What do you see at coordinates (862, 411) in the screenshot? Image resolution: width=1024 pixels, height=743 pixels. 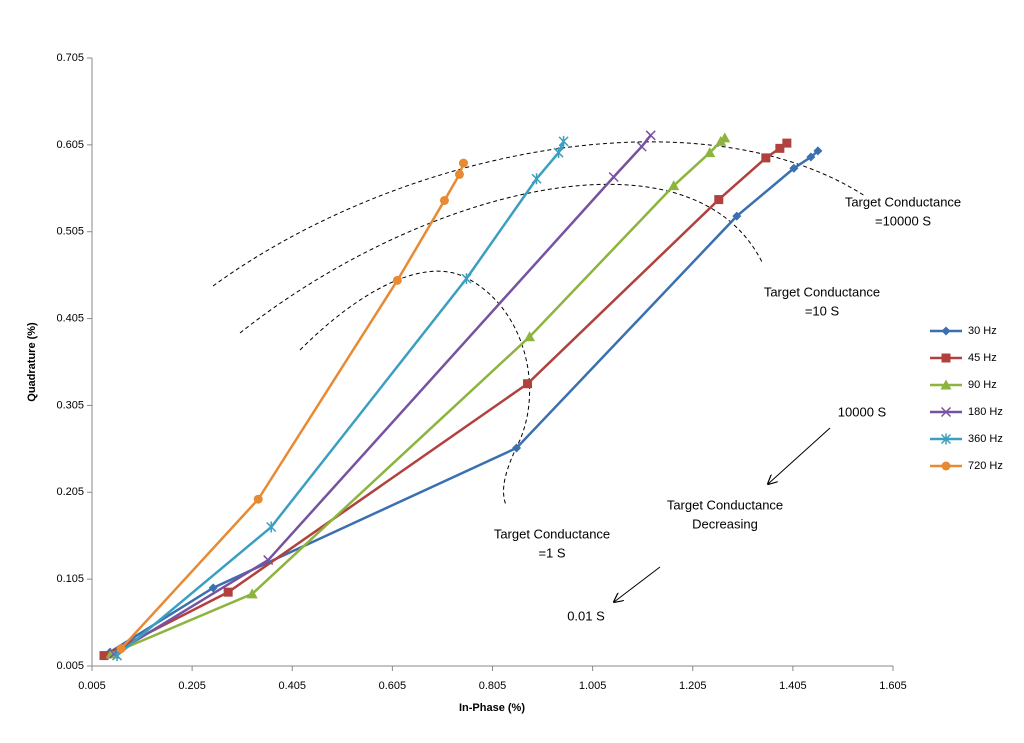 I see `annotation: 10000 S` at bounding box center [862, 411].